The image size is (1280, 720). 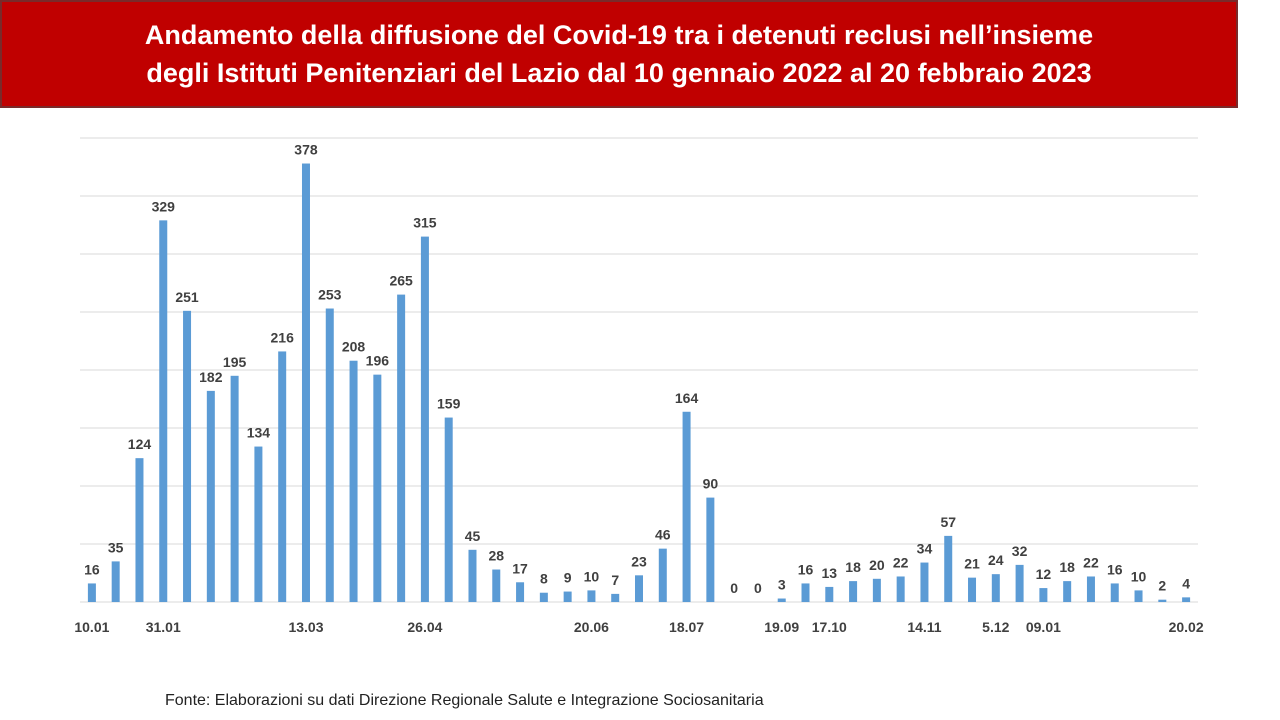 What do you see at coordinates (91, 627) in the screenshot?
I see `x-tick-label: 10.01` at bounding box center [91, 627].